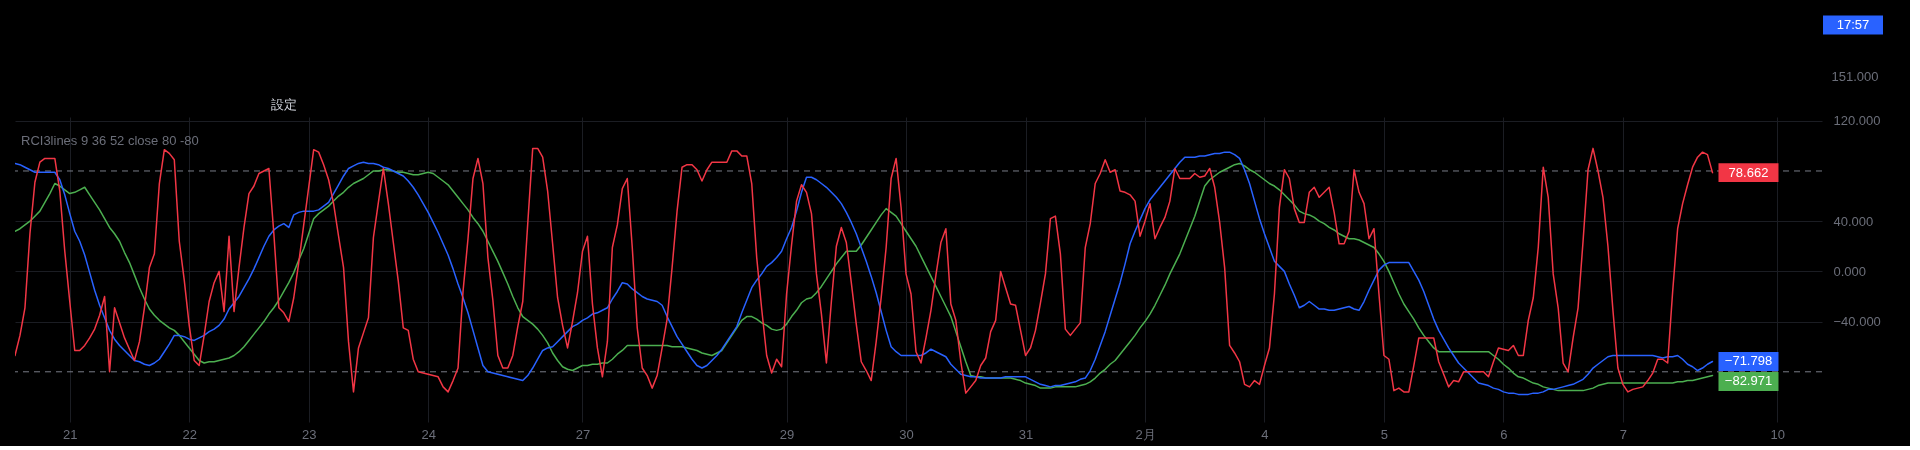 The height and width of the screenshot is (450, 1920). Describe the element at coordinates (284, 104) in the screenshot. I see `text: 設定` at that location.